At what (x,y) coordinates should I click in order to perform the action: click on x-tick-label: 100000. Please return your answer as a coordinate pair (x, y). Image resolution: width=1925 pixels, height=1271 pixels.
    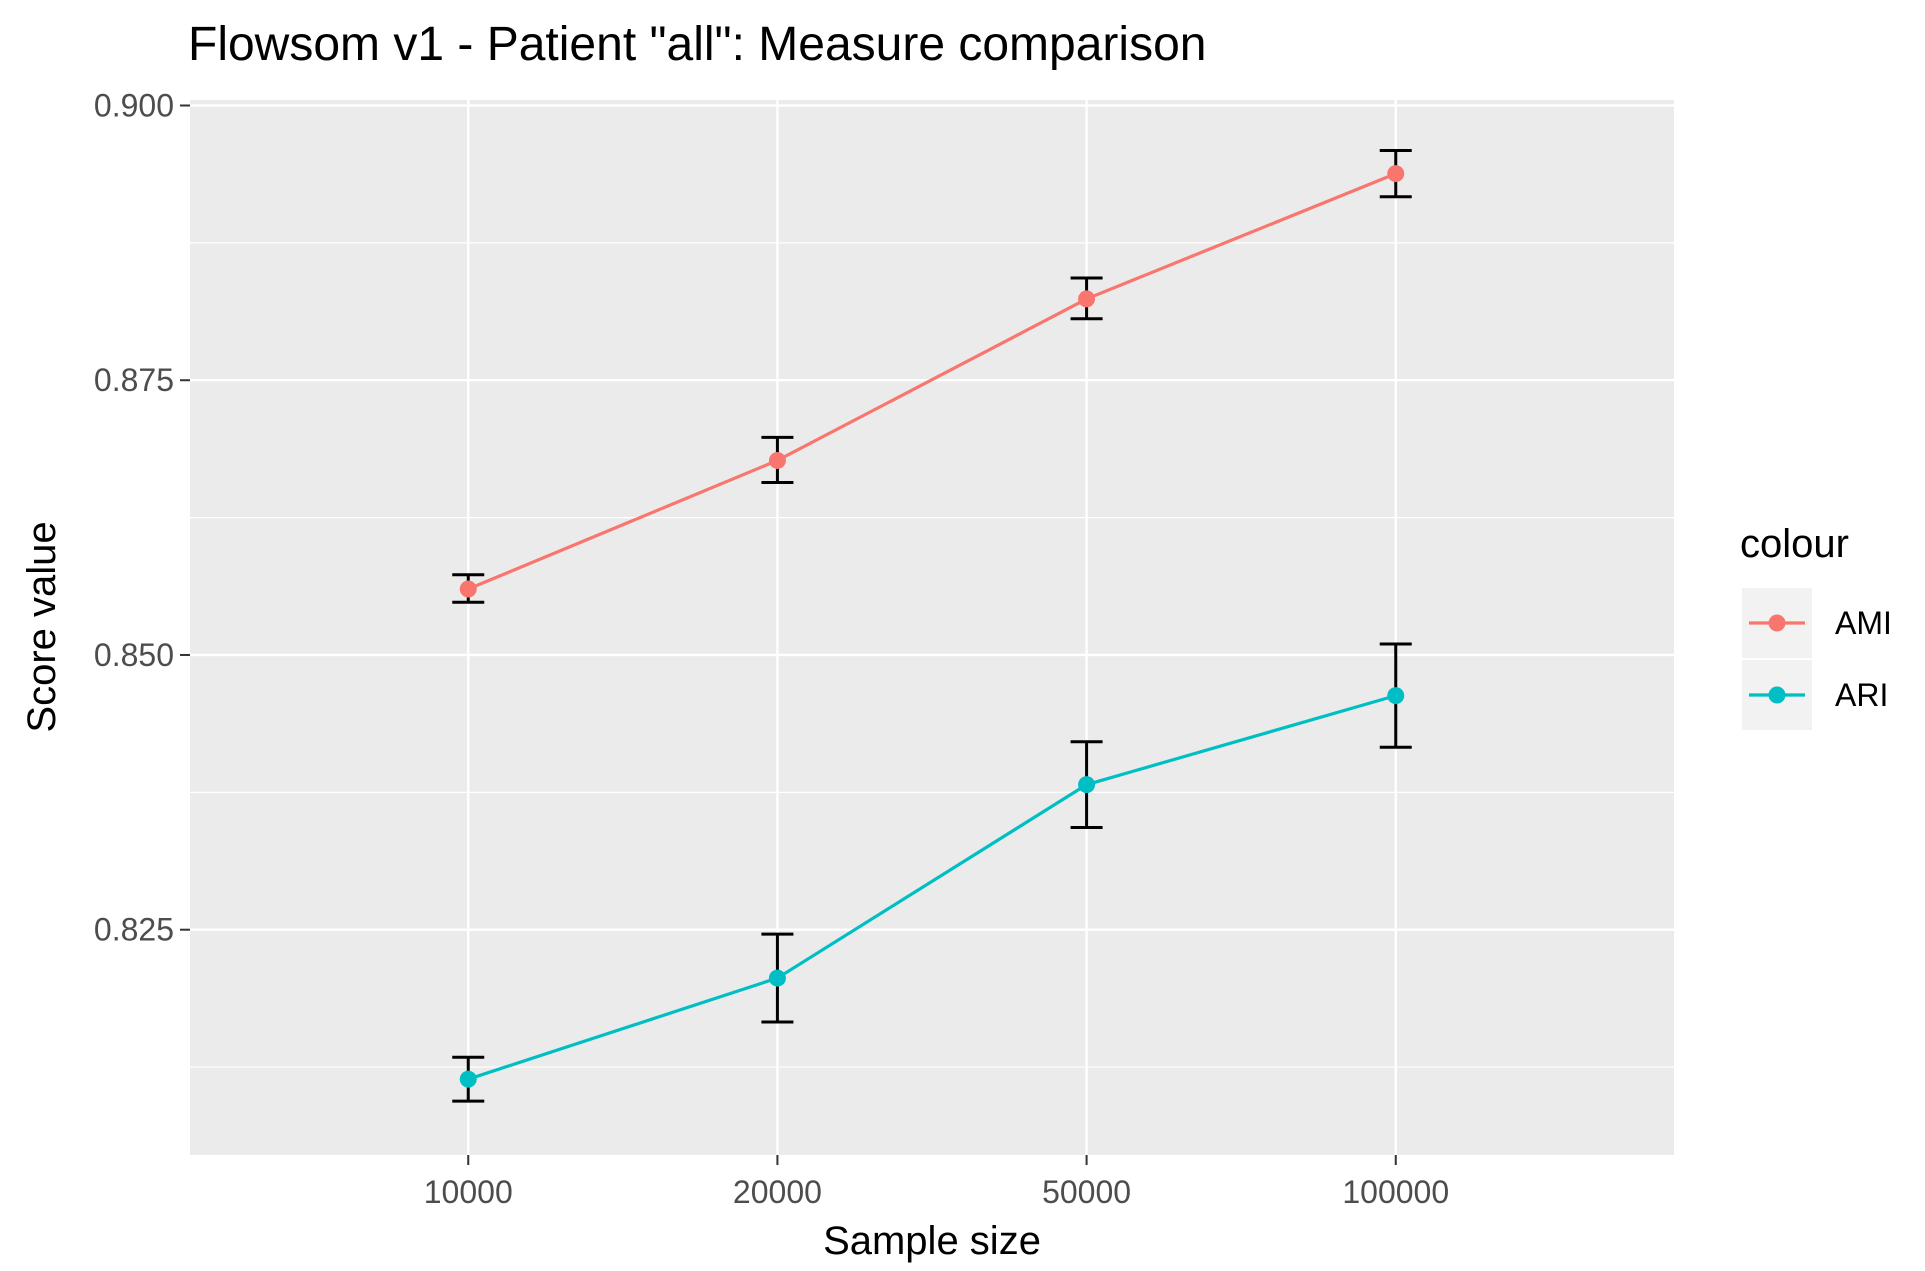
    Looking at the image, I should click on (1395, 1192).